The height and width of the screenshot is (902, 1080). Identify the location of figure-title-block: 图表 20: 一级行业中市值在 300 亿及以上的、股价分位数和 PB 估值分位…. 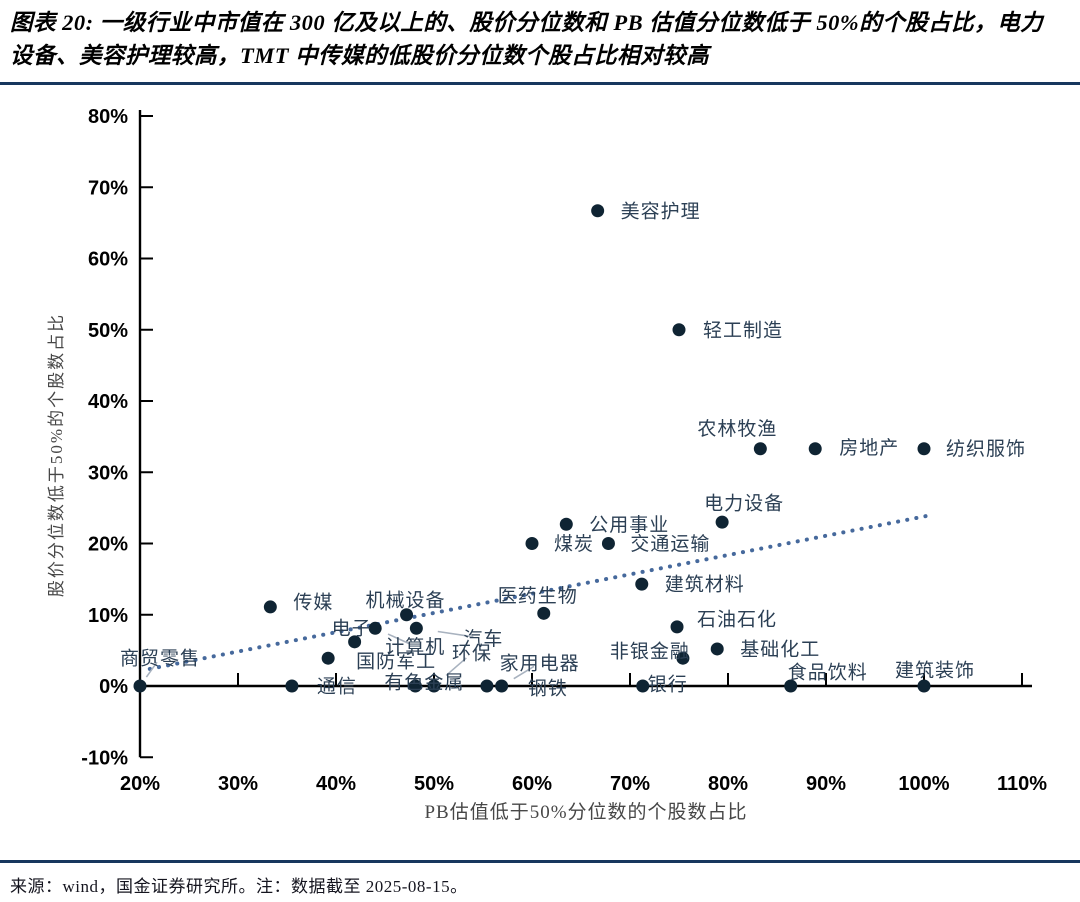
(540, 42).